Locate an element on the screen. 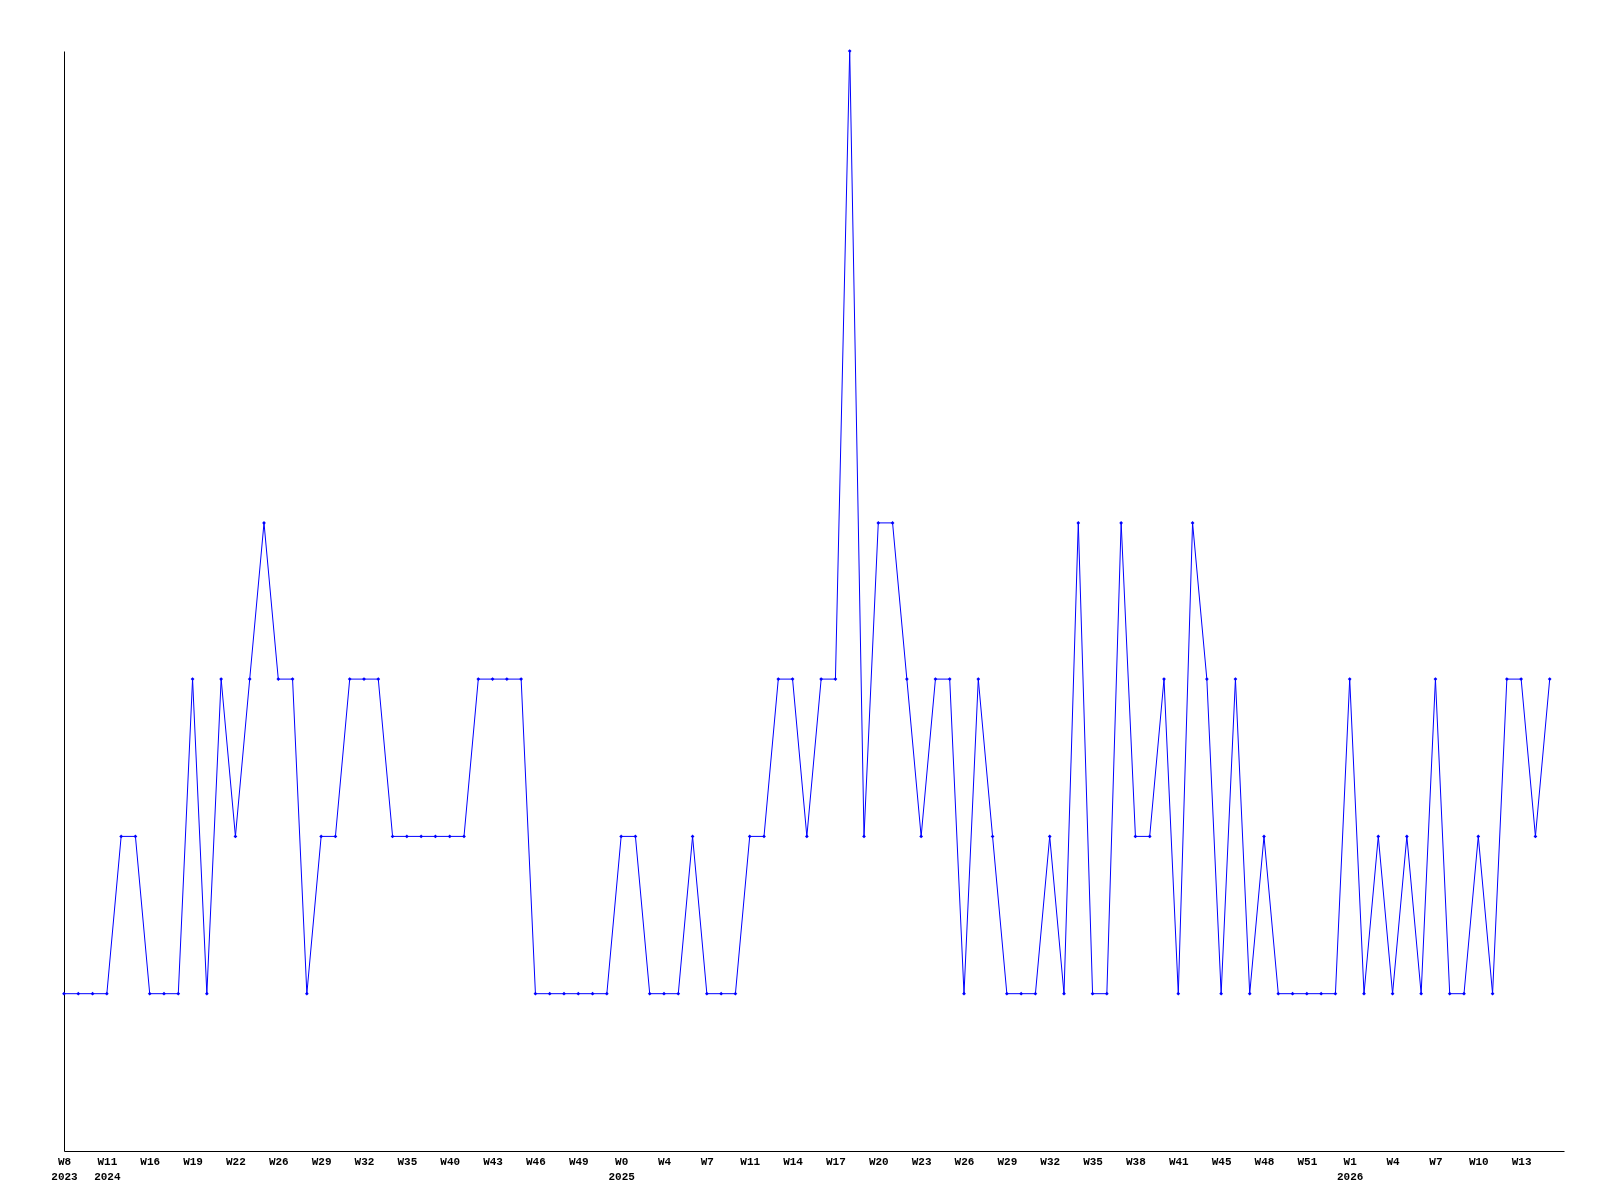  x-tick-label: W10 is located at coordinates (1478, 1161).